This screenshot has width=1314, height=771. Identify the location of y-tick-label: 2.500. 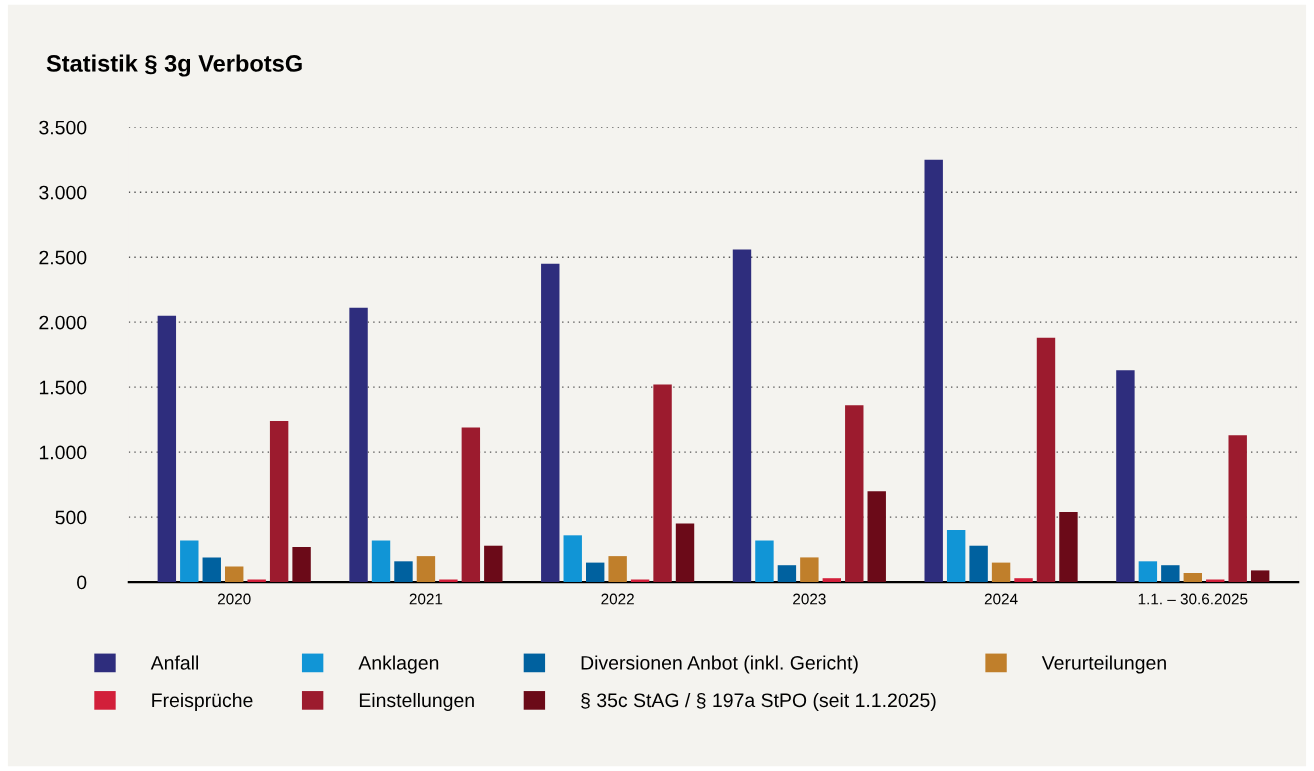
(63, 257).